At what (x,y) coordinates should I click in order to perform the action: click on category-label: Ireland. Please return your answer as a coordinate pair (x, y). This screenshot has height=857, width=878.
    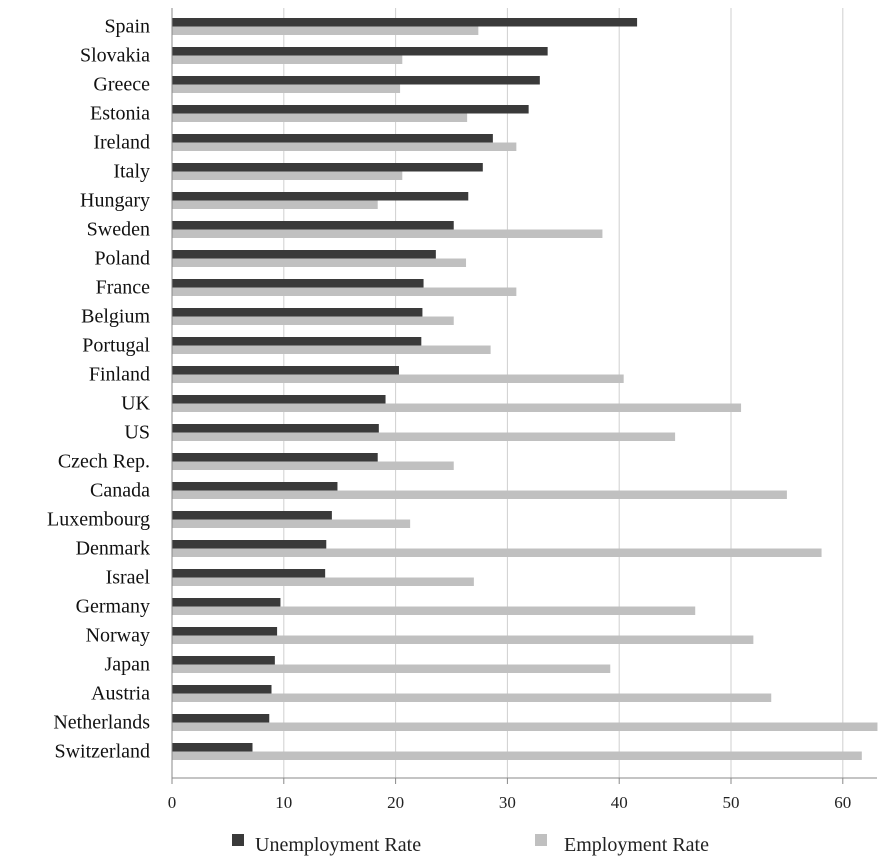
    Looking at the image, I should click on (121, 143).